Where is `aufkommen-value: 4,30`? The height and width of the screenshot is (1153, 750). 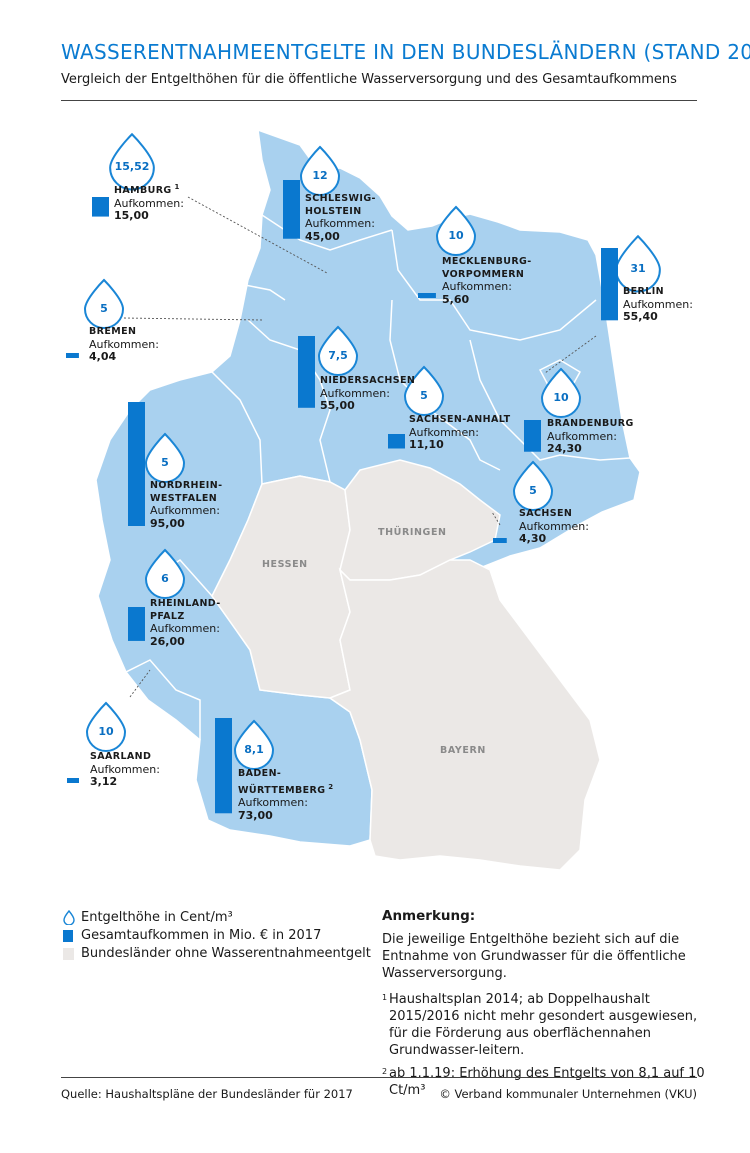
aufkommen-value: 4,30 is located at coordinates (533, 538).